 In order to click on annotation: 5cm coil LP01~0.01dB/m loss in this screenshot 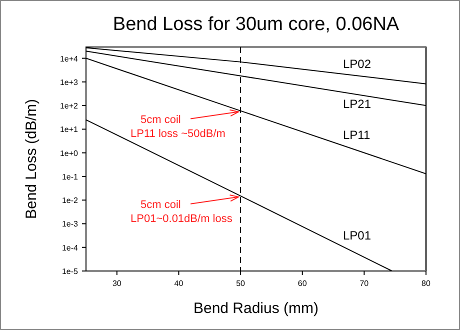, I will do `click(181, 211)`.